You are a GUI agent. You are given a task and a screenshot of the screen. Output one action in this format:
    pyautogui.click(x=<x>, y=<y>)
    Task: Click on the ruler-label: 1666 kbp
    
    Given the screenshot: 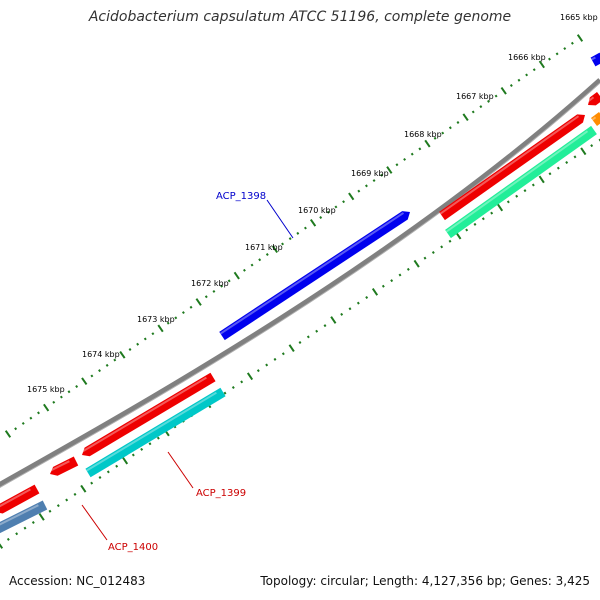 What is the action you would take?
    pyautogui.click(x=527, y=57)
    